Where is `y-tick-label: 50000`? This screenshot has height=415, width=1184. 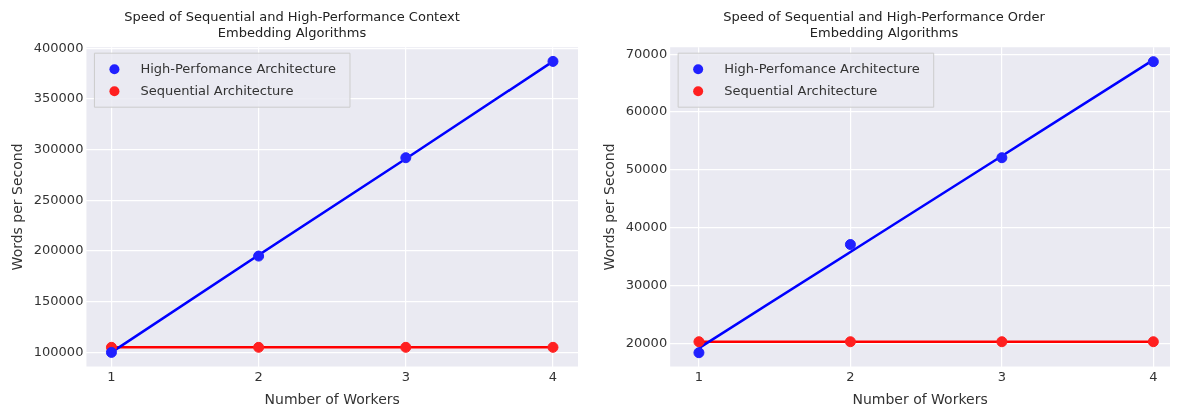 y-tick-label: 50000 is located at coordinates (646, 169).